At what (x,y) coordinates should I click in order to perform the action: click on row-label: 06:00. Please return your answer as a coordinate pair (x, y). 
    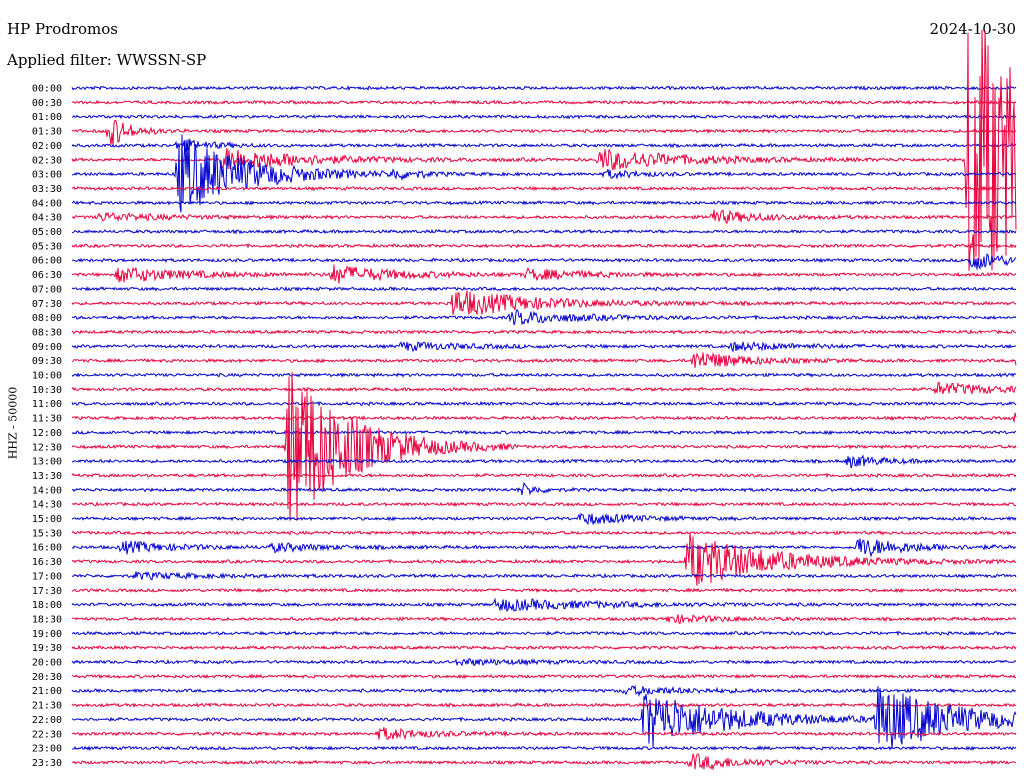
    Looking at the image, I should click on (47, 261).